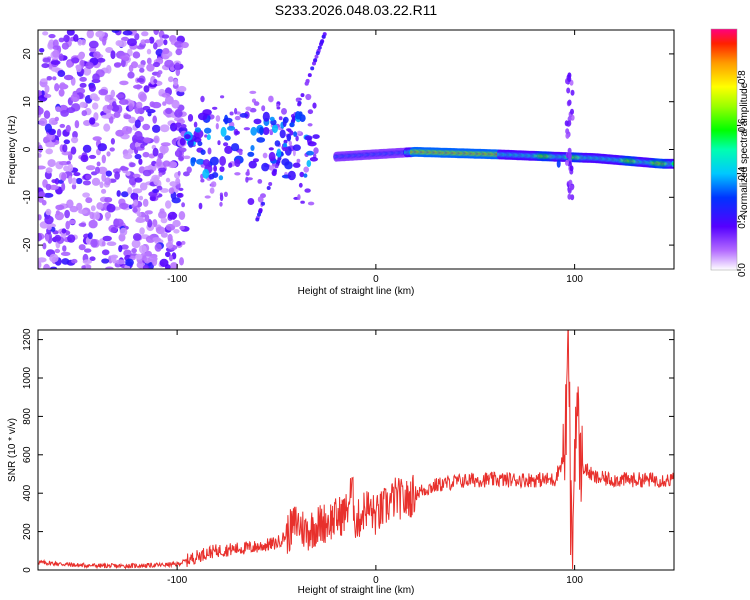 This screenshot has height=600, width=750. Describe the element at coordinates (742, 270) in the screenshot. I see `colorbar-tick-label: 0.0` at that location.